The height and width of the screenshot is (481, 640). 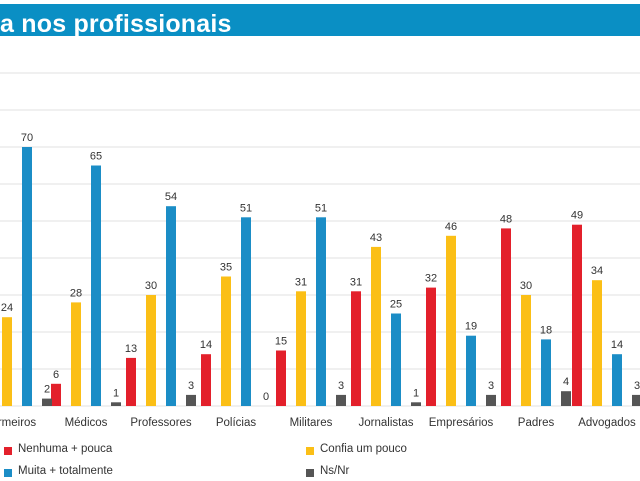 What do you see at coordinates (27, 138) in the screenshot?
I see `data-label-2-0: 70` at bounding box center [27, 138].